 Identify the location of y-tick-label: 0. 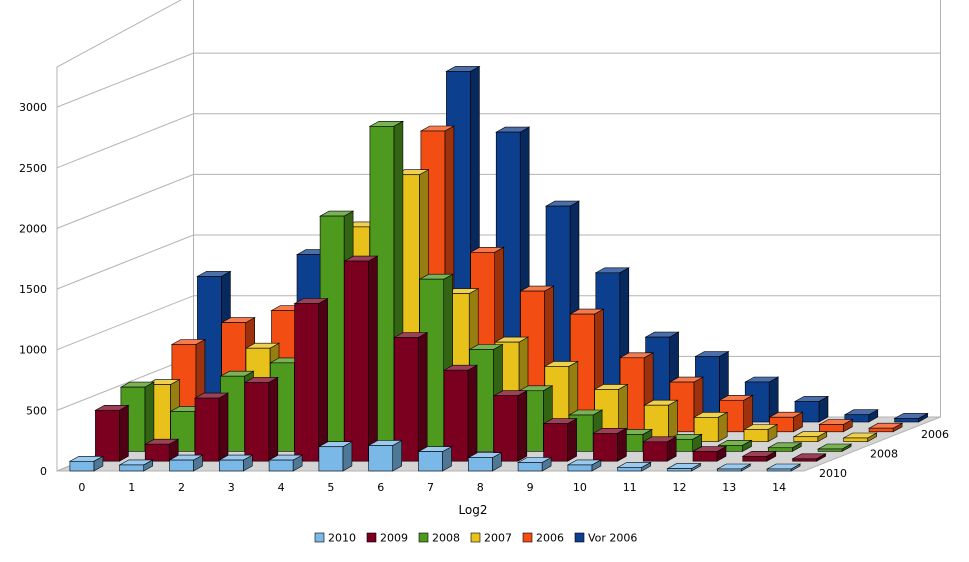
(43, 471).